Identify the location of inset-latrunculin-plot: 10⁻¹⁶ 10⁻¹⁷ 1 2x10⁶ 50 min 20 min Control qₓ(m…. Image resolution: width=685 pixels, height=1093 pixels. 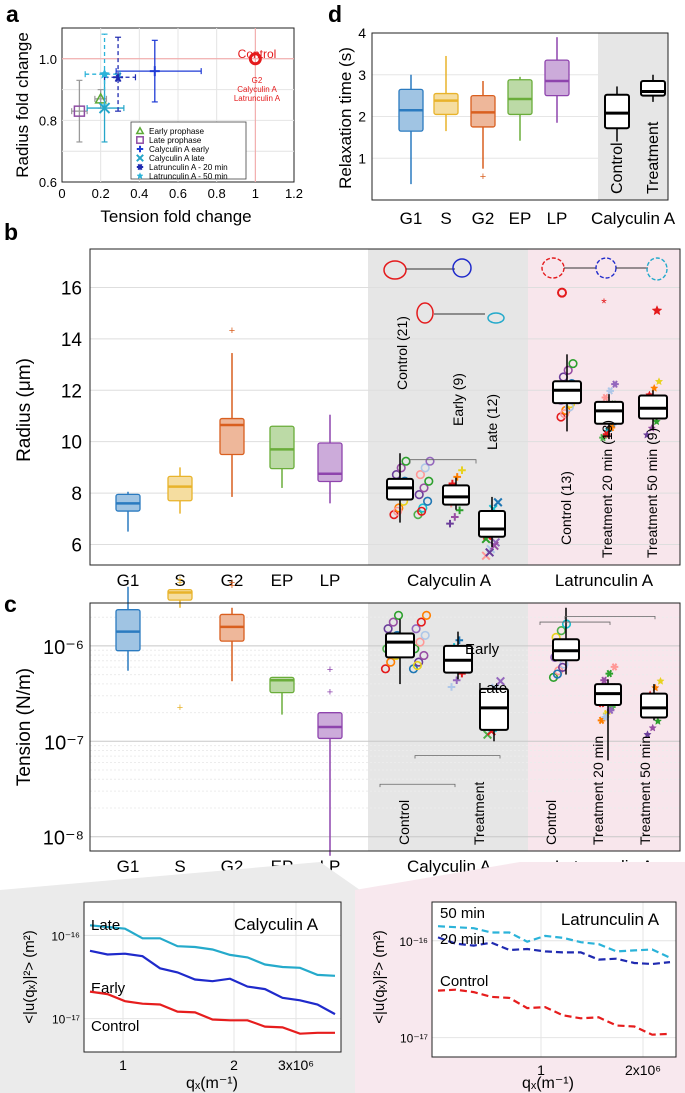
(524, 996).